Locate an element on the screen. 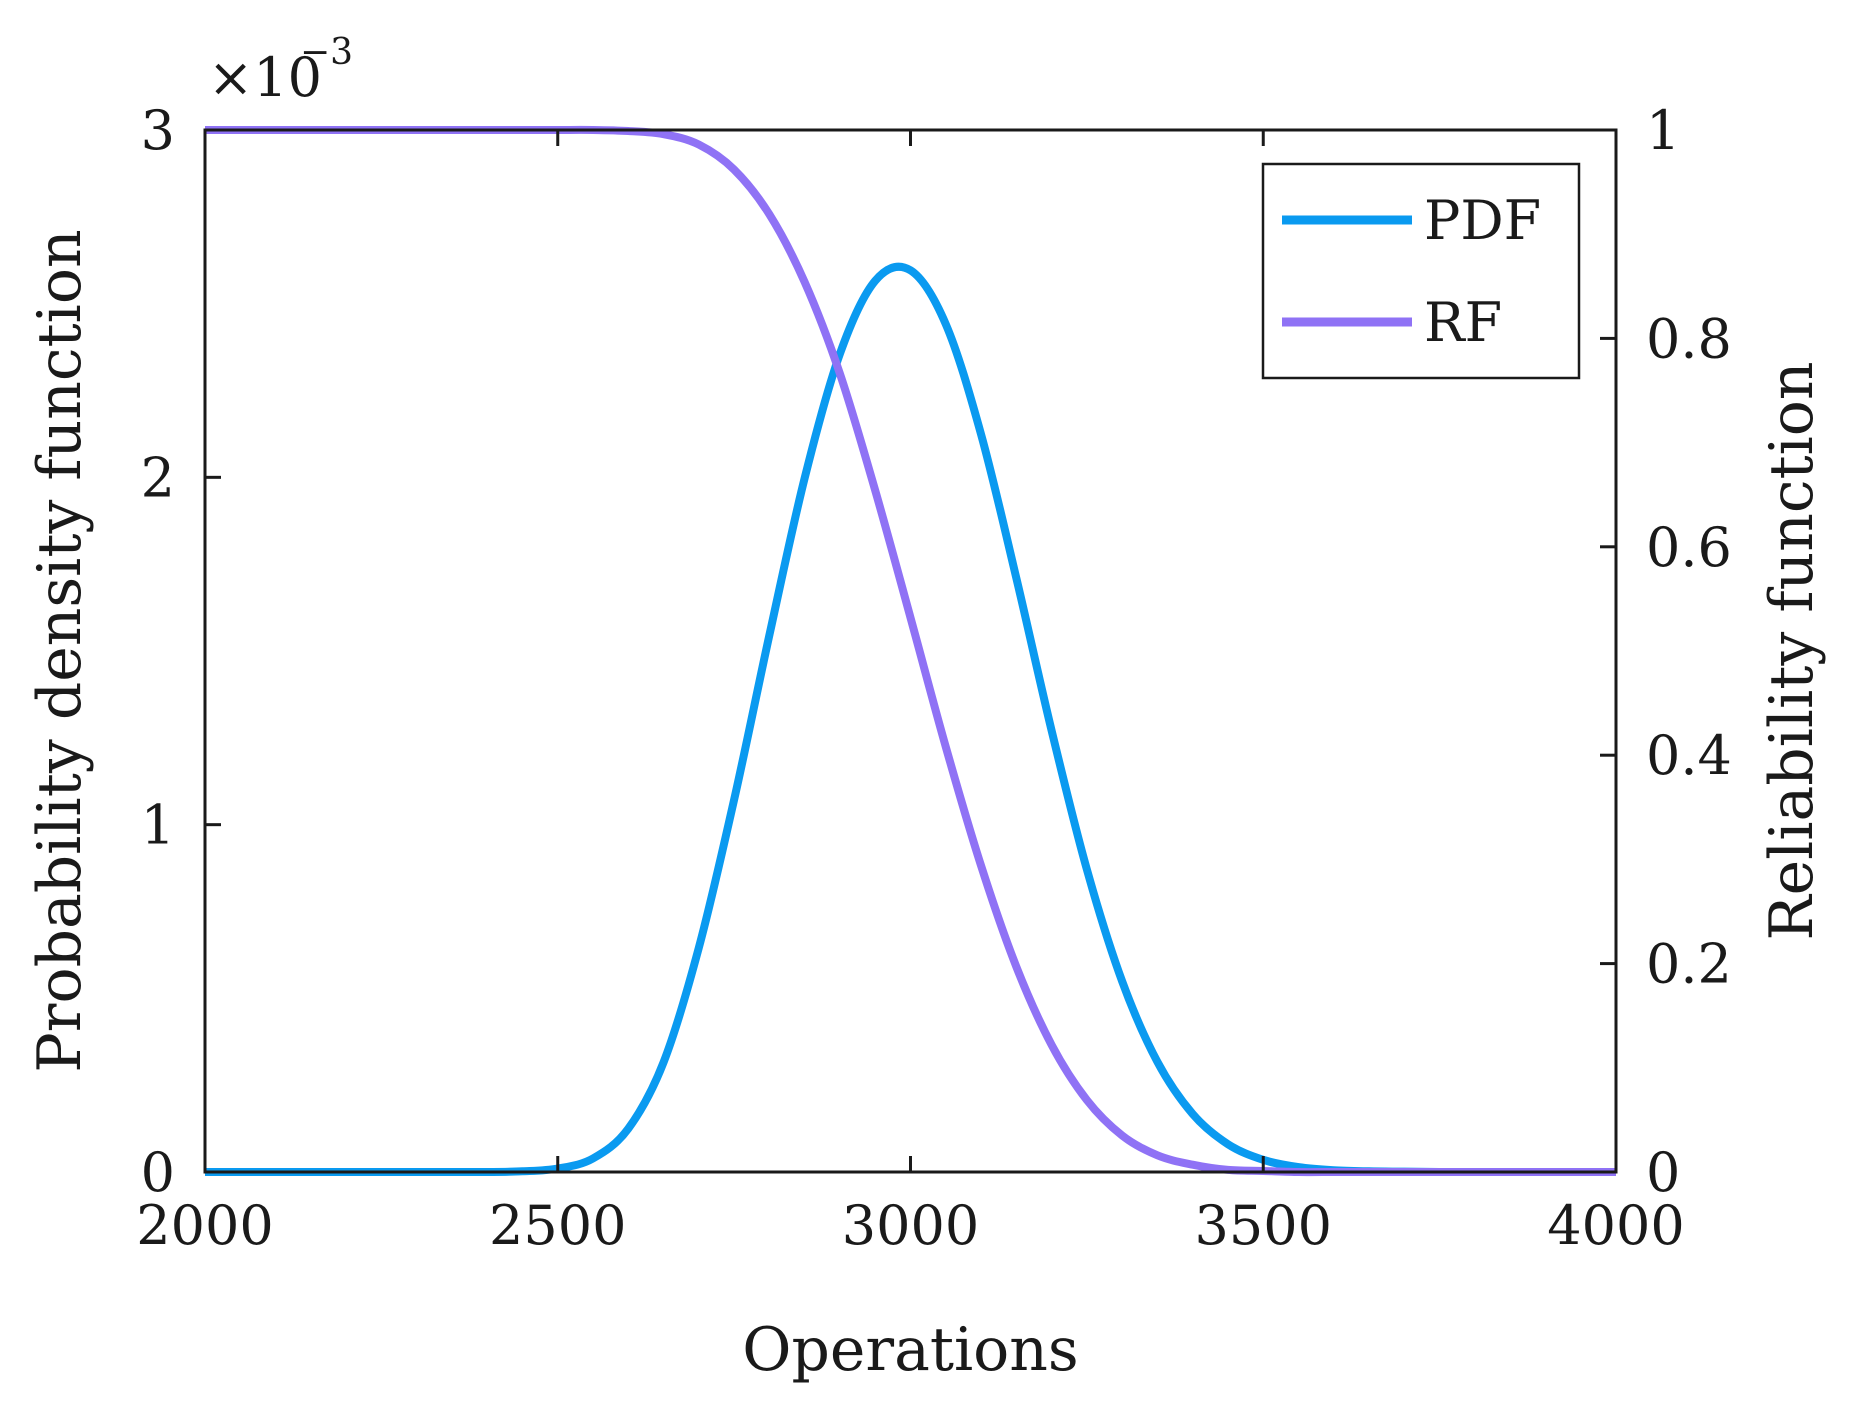  x-tick-label: 3500 is located at coordinates (1263, 1225).